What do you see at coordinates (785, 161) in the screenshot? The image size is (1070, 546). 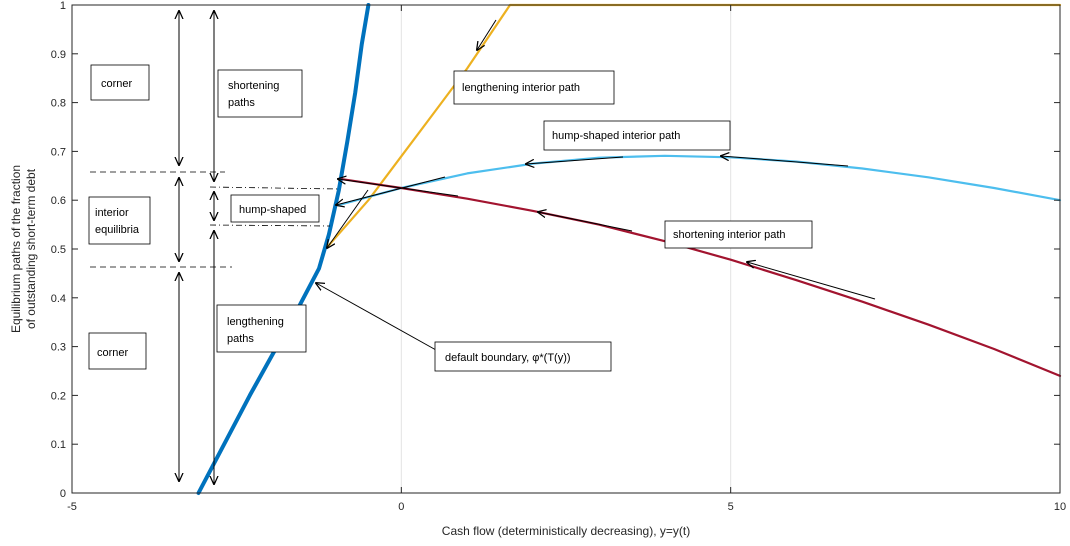 I see `hump-right-arrow` at bounding box center [785, 161].